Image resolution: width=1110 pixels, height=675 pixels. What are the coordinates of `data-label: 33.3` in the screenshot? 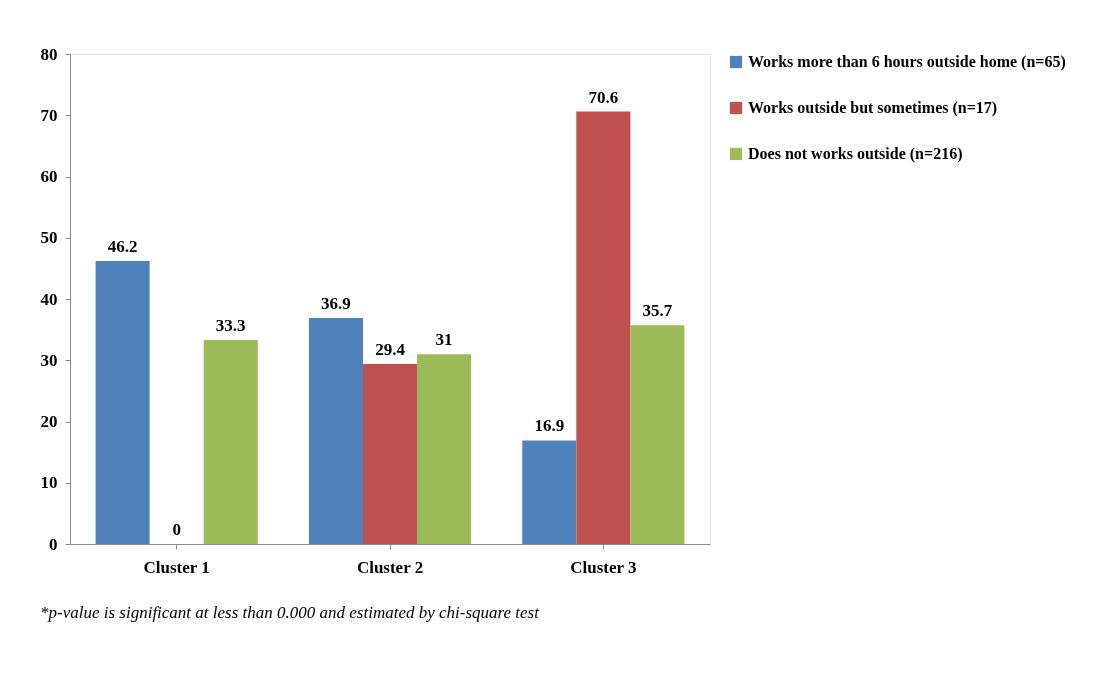 It's located at (230, 326).